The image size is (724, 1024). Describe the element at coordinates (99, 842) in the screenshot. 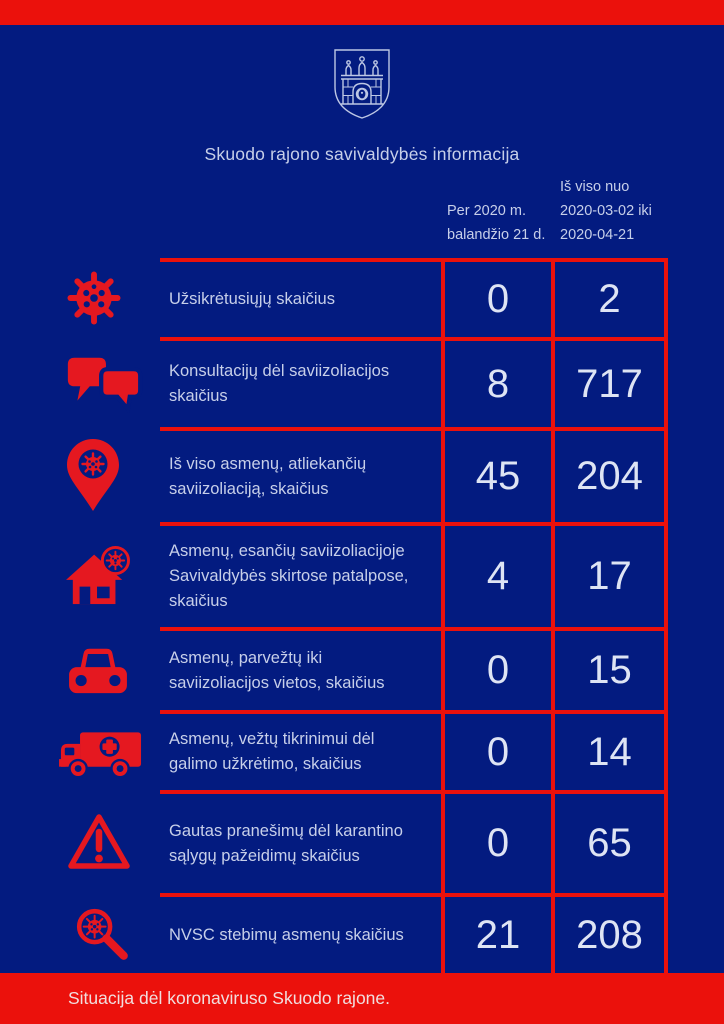

I see `warning-triangle-icon` at that location.